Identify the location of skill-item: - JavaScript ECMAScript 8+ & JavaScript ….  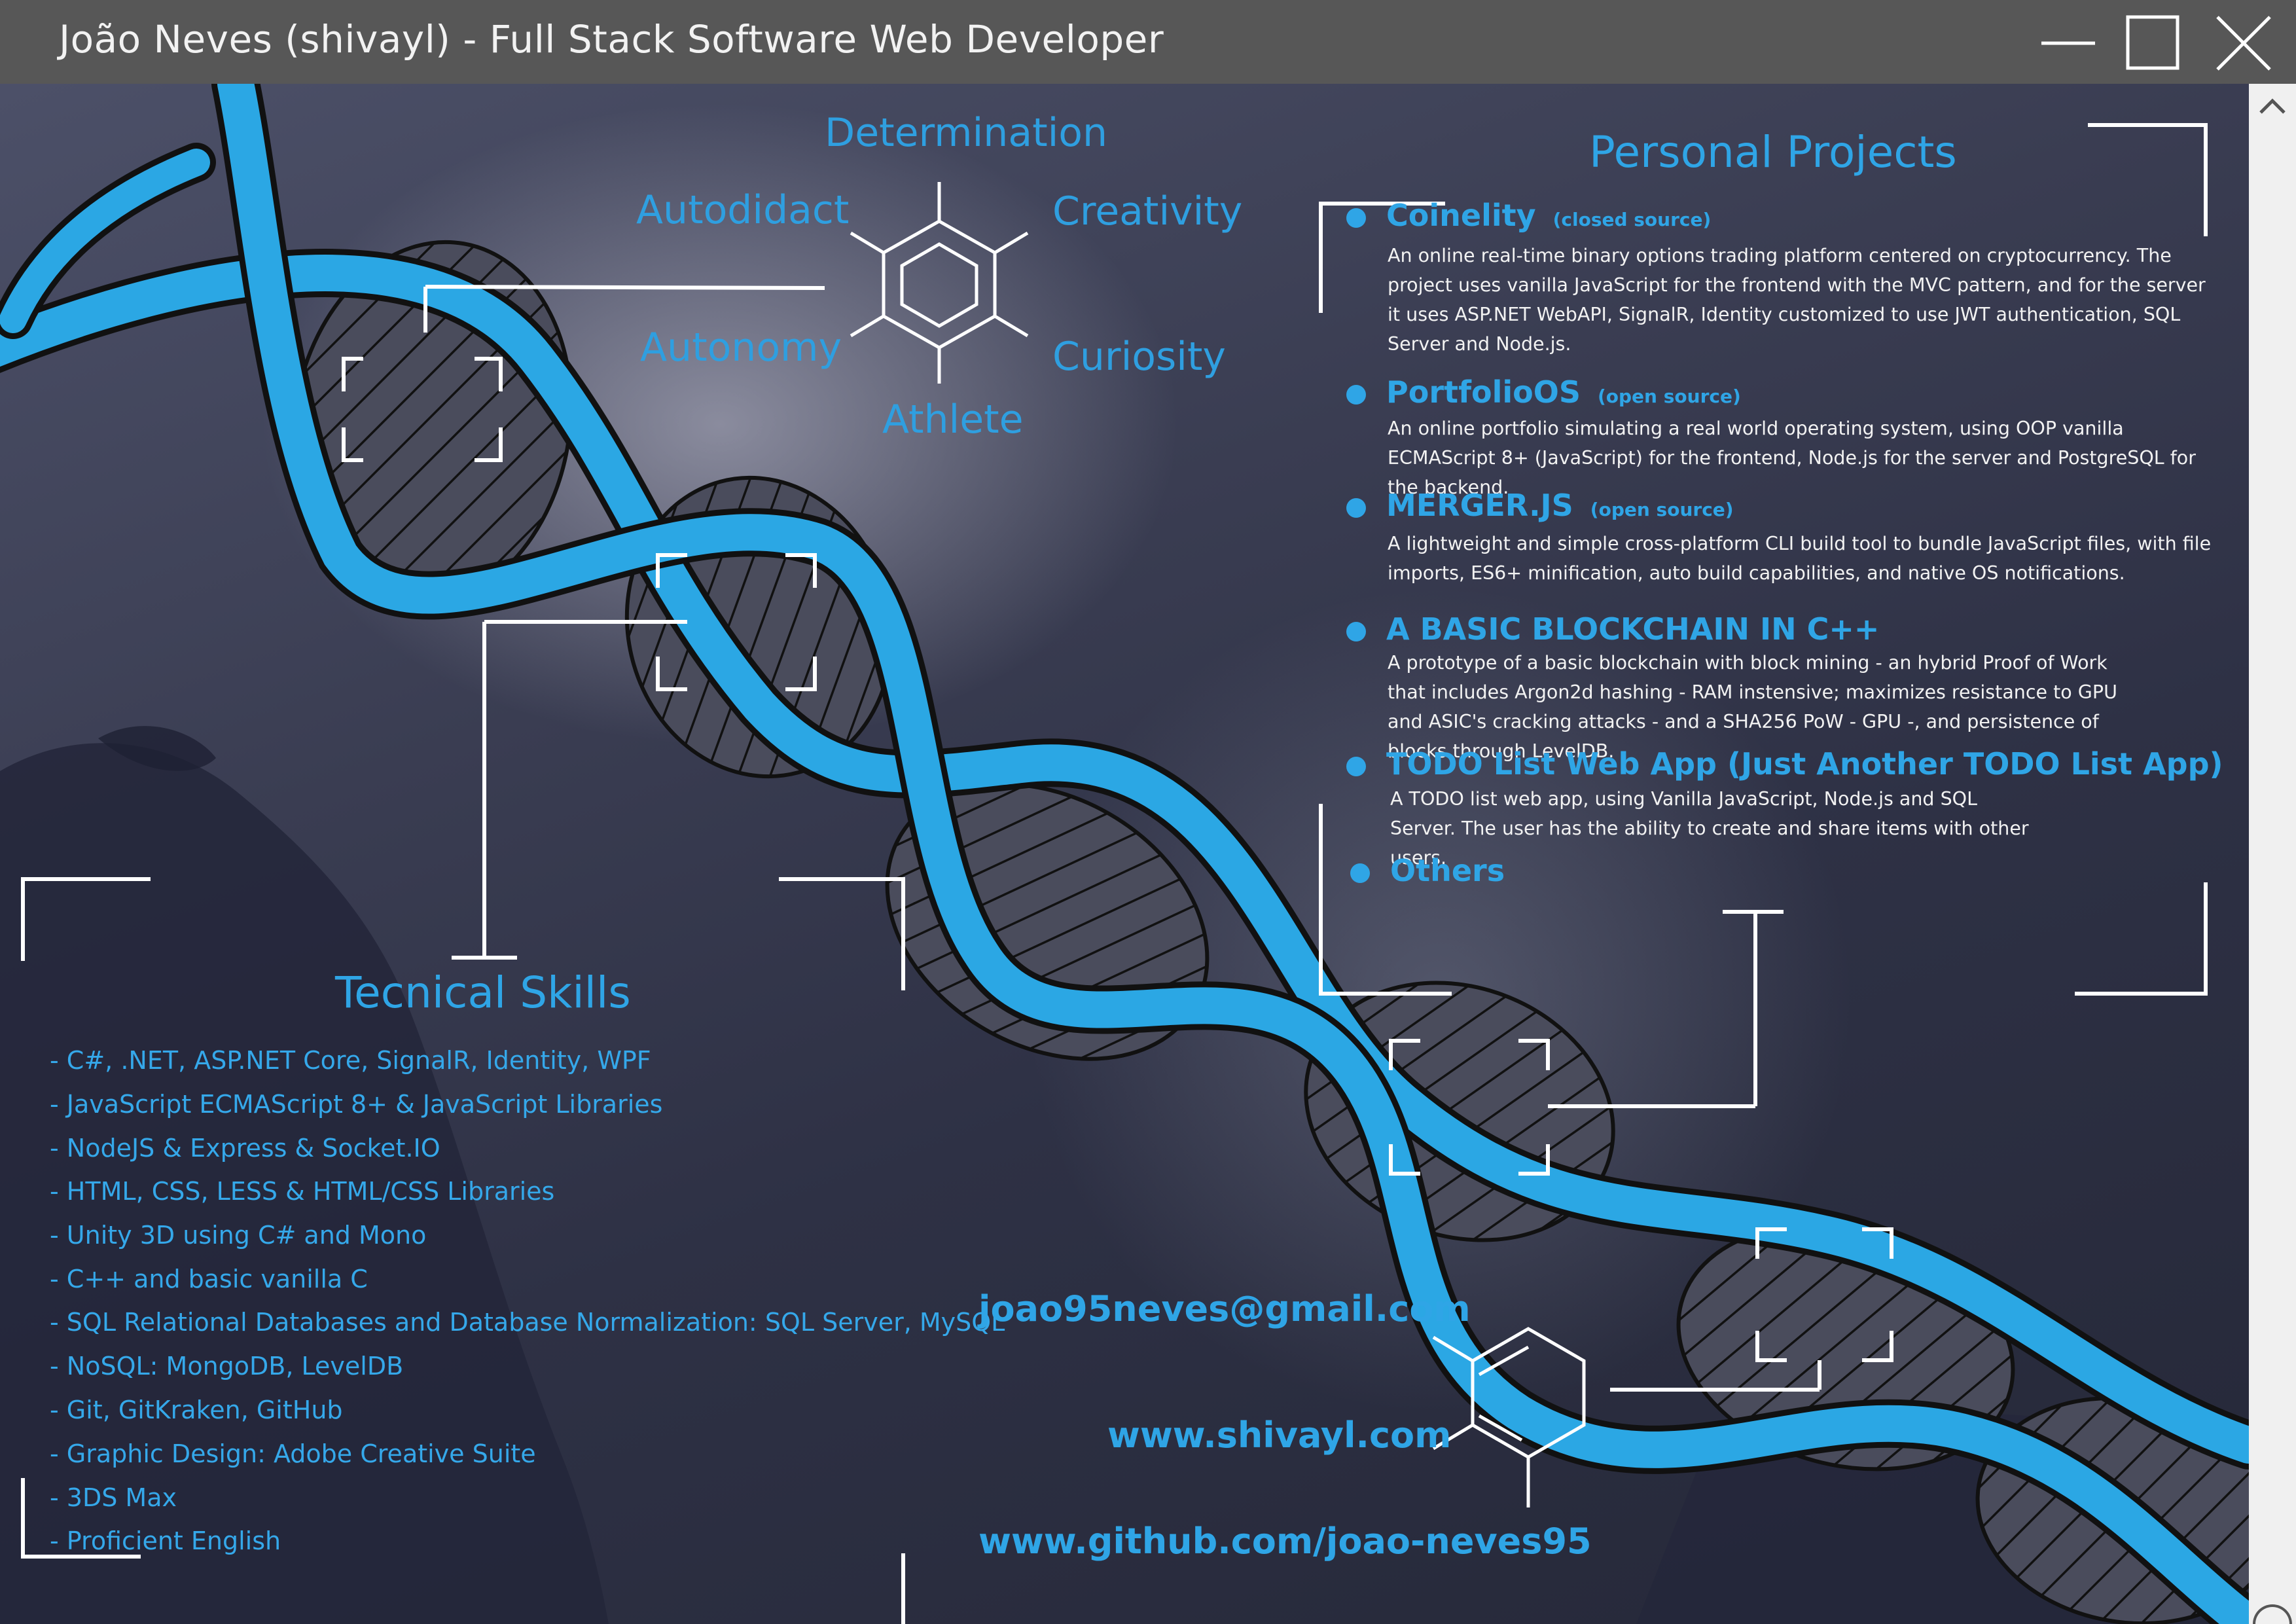
(356, 1104).